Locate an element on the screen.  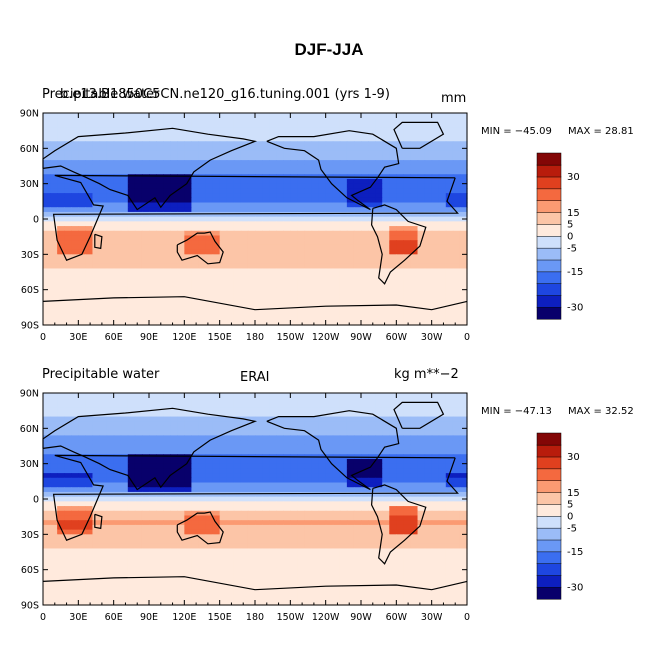
coastline-path is located at coordinates (255, 303).